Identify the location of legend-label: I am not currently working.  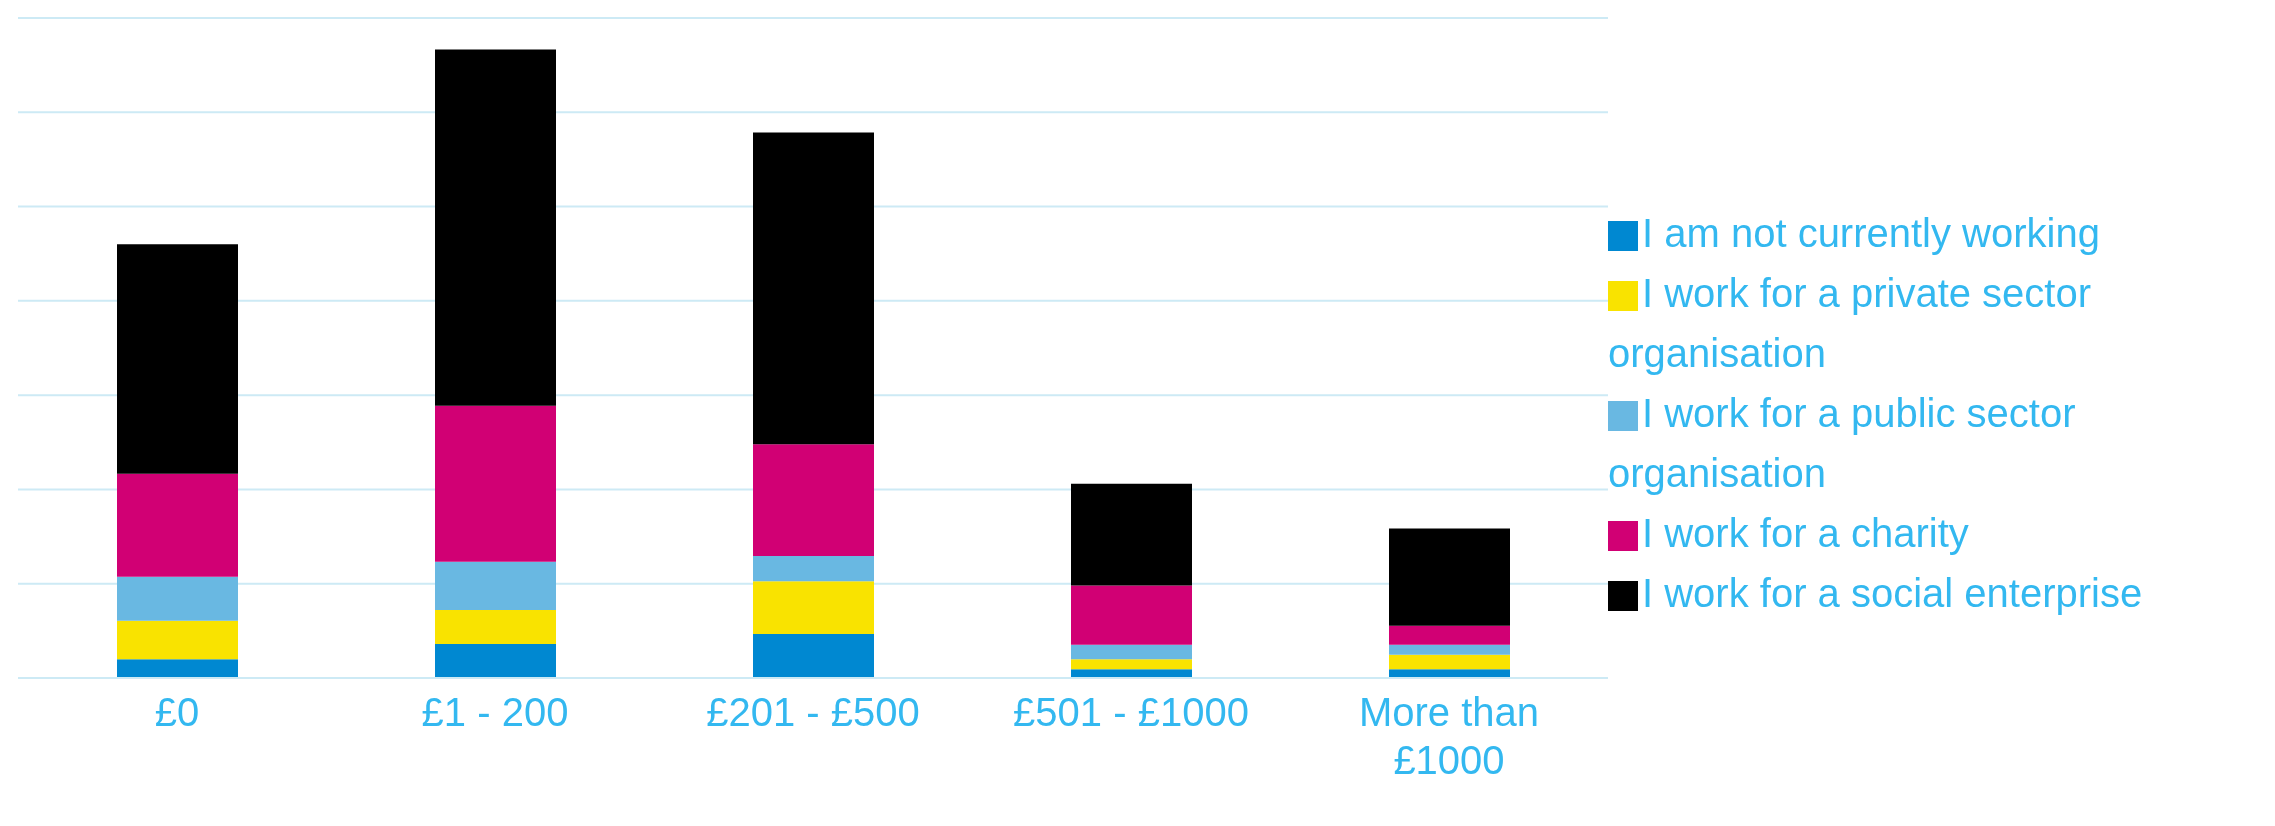
(1871, 233).